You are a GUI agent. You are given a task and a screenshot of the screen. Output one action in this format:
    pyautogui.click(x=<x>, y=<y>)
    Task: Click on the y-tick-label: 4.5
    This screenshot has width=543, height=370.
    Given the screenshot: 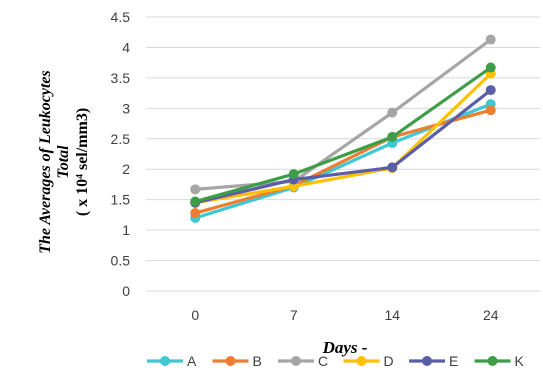 What is the action you would take?
    pyautogui.click(x=121, y=17)
    